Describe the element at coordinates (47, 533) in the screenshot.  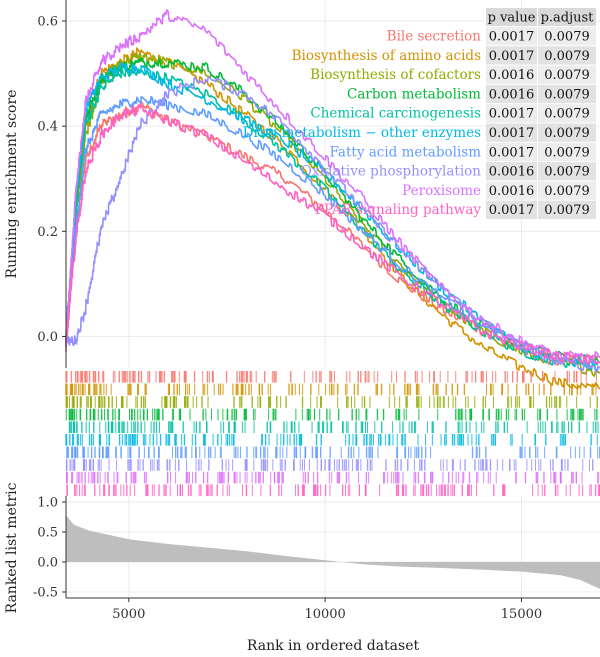
I see `metric-tick-label: 0.5` at that location.